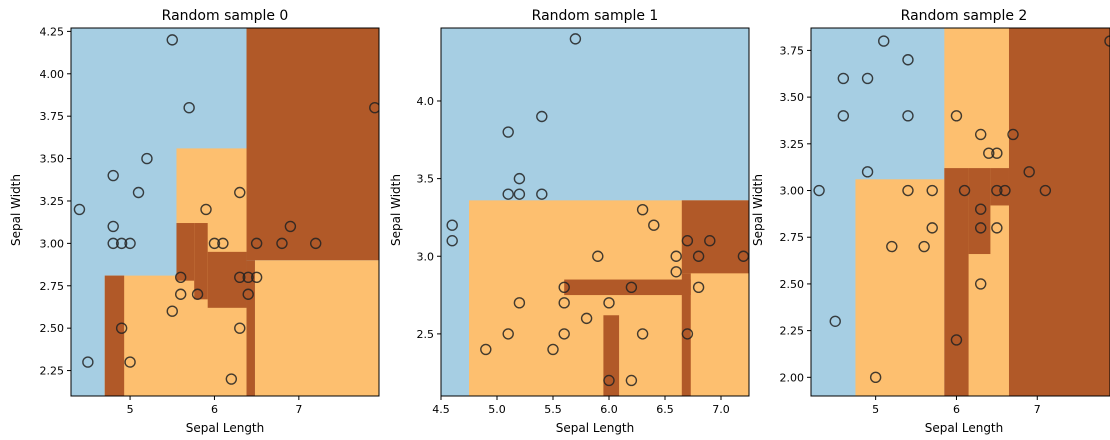  What do you see at coordinates (52, 286) in the screenshot?
I see `y-tick-label: 2.75` at bounding box center [52, 286].